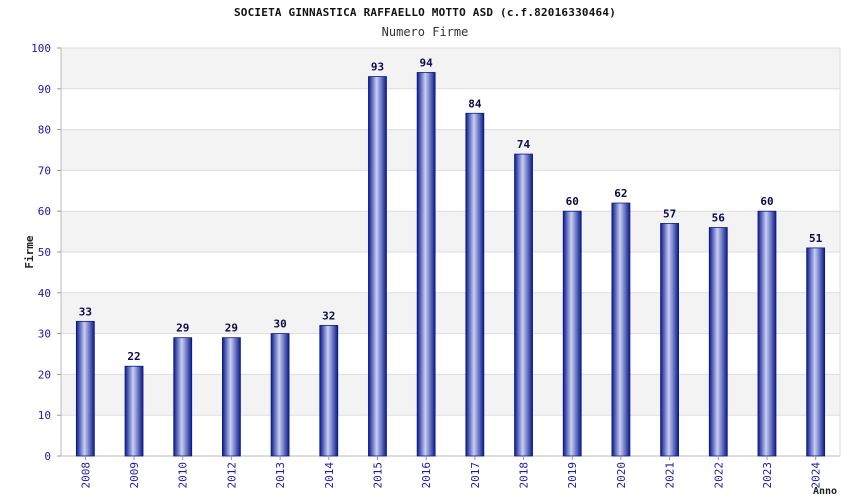 This screenshot has height=500, width=850. Describe the element at coordinates (524, 475) in the screenshot. I see `x-tick-label-2018: 2018` at that location.